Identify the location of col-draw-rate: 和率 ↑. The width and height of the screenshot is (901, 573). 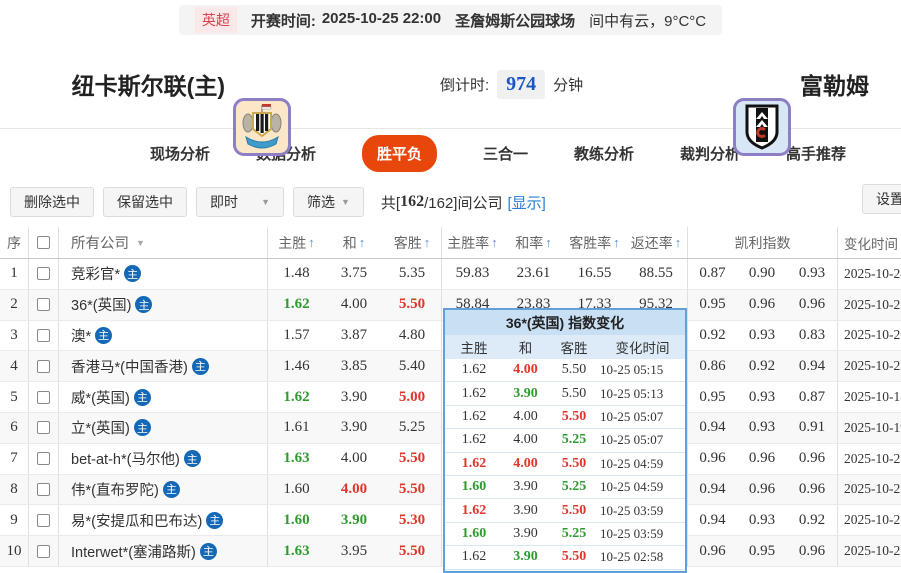
(533, 242).